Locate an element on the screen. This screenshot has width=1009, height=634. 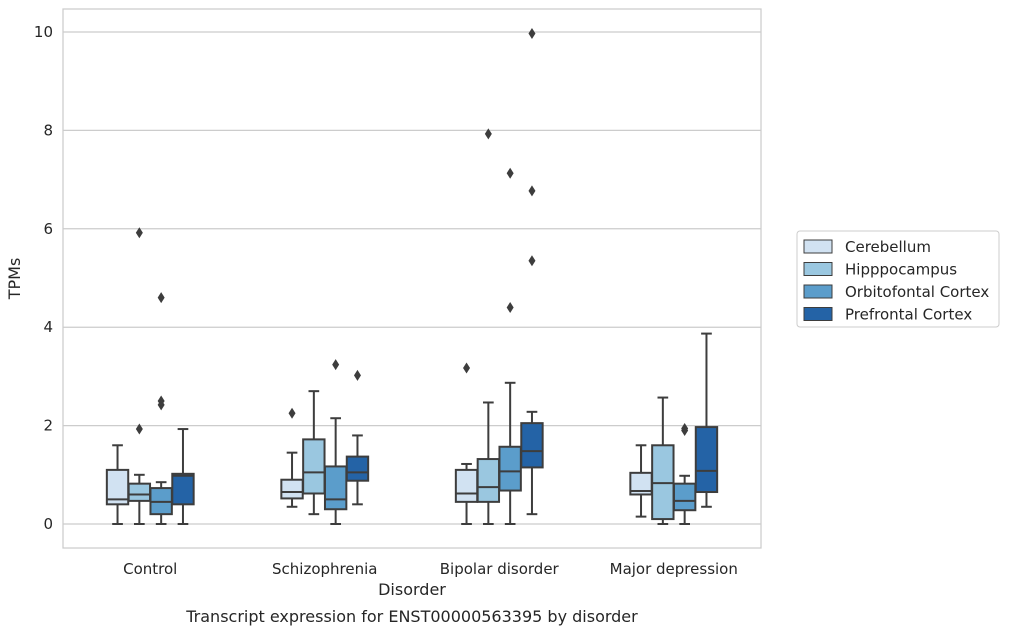
y-tick-label: 4 is located at coordinates (48, 327).